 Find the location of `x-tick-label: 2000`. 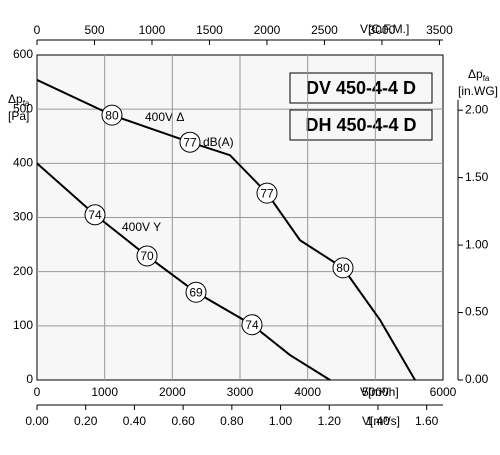

x-tick-label: 2000 is located at coordinates (172, 392).